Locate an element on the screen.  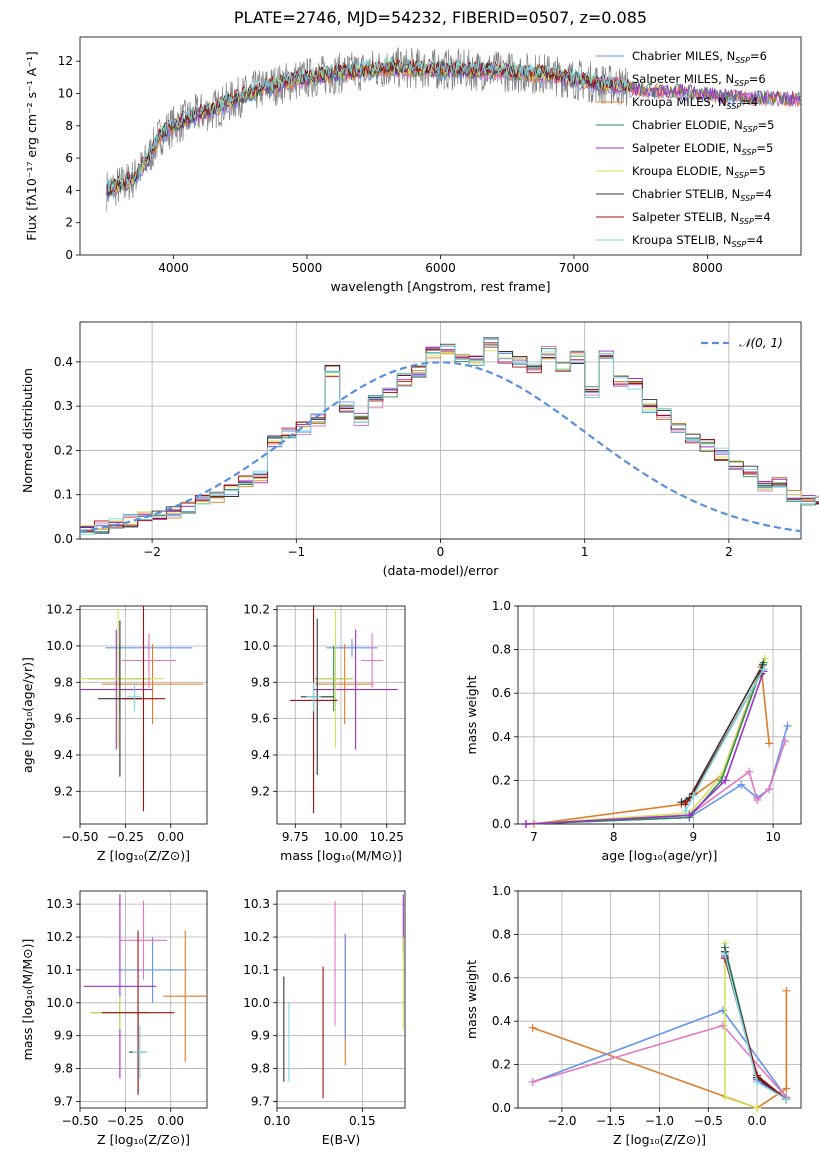
spectrum-xlabel: wavelength [Angstrom, rest frame] is located at coordinates (440, 286).